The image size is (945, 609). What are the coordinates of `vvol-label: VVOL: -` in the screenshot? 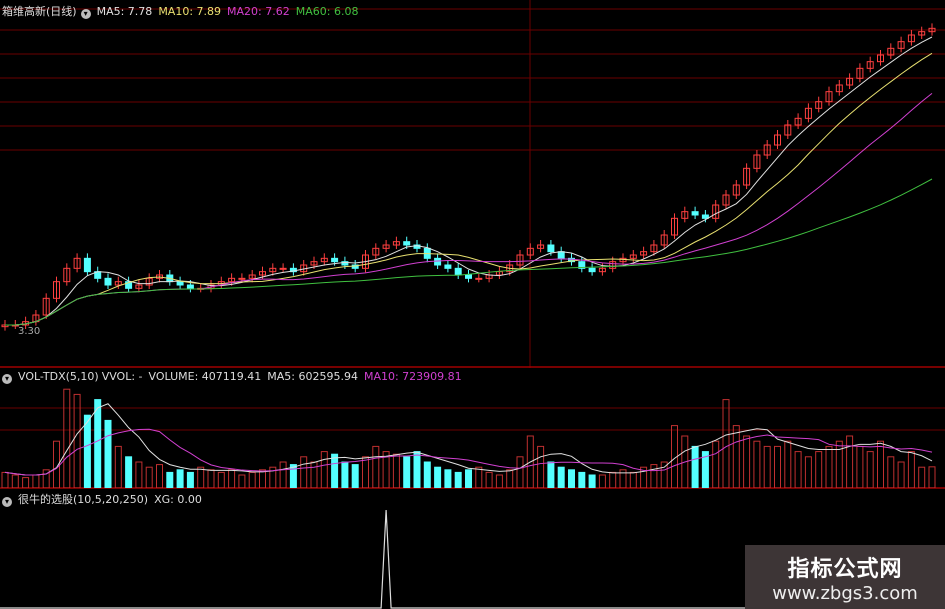 It's located at (122, 376).